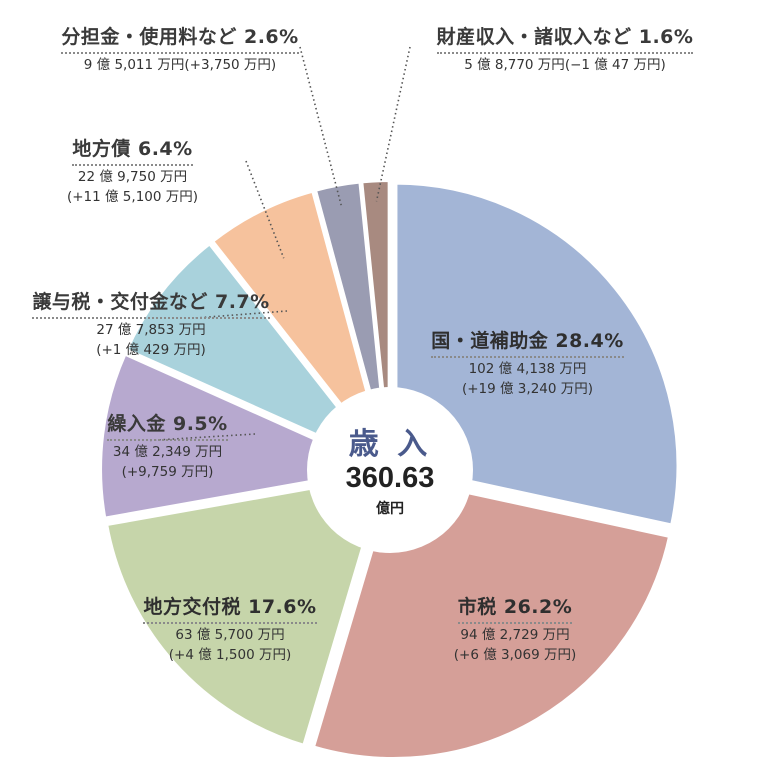 This screenshot has height=769, width=760. What do you see at coordinates (180, 38) in the screenshot?
I see `slice-name: 分担金・使用料など 2.6%` at bounding box center [180, 38].